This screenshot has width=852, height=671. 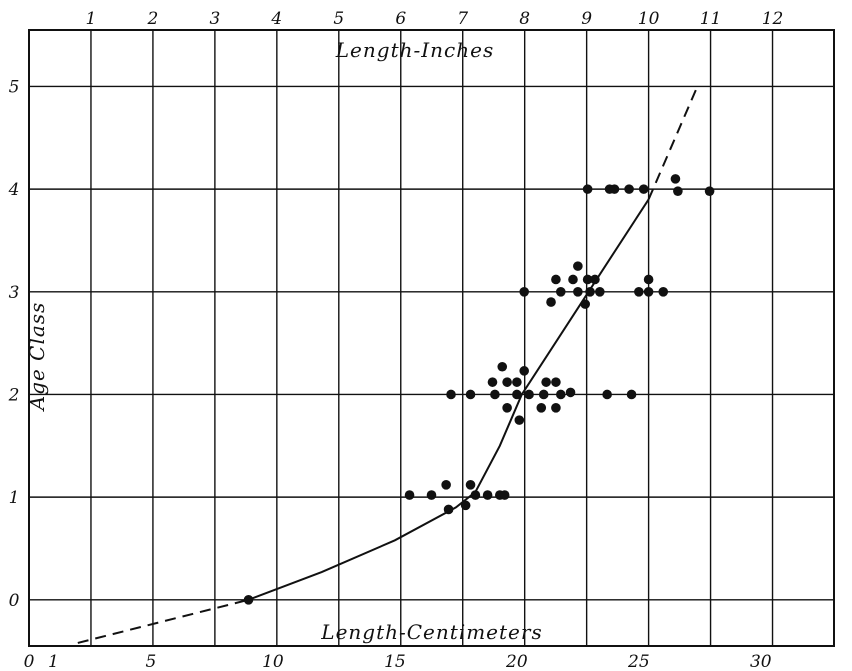 What do you see at coordinates (431, 632) in the screenshot?
I see `bottom-axis-title: Length-Centimeters` at bounding box center [431, 632].